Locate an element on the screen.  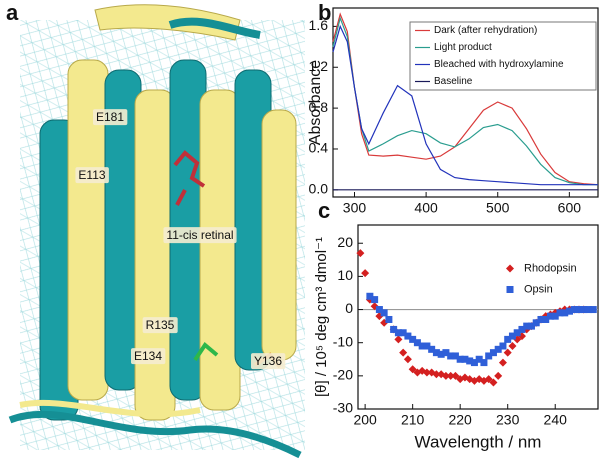
legend-label: Opsin is located at coordinates (538, 289).